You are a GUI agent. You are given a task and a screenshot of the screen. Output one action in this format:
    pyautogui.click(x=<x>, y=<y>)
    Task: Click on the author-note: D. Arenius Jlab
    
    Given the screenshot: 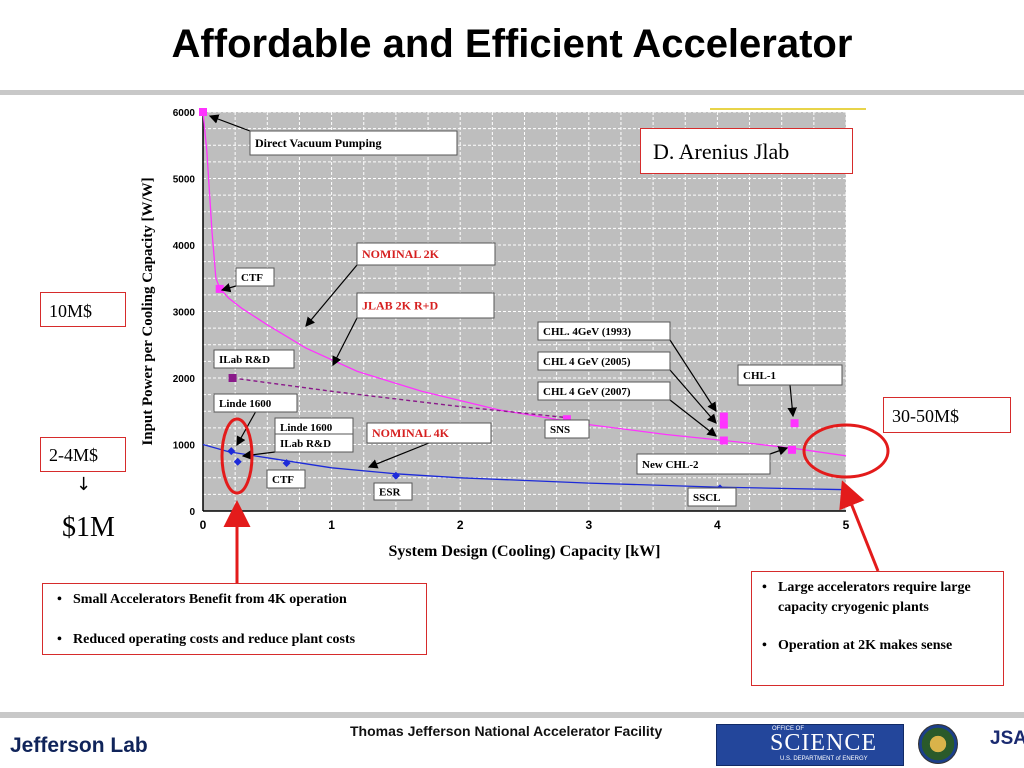 What is the action you would take?
    pyautogui.click(x=746, y=151)
    